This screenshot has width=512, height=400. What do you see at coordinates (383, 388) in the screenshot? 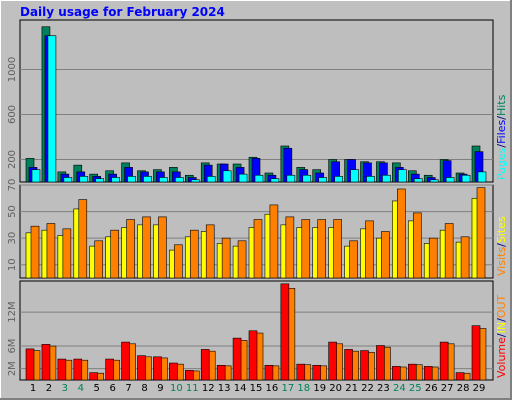
I see `x-tick-label: 23` at bounding box center [383, 388].